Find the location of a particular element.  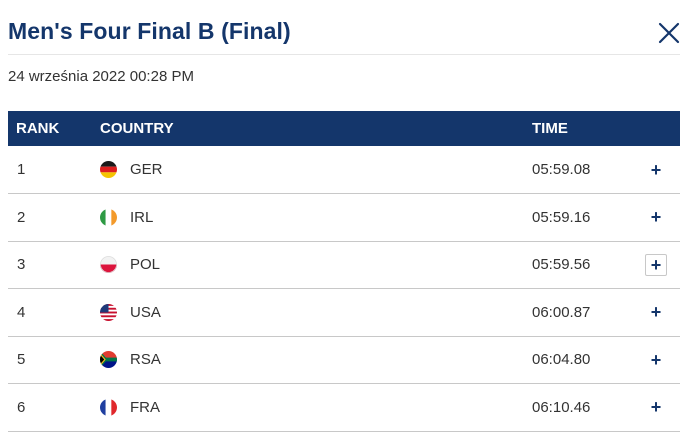

flag-poland-icon is located at coordinates (108, 265).